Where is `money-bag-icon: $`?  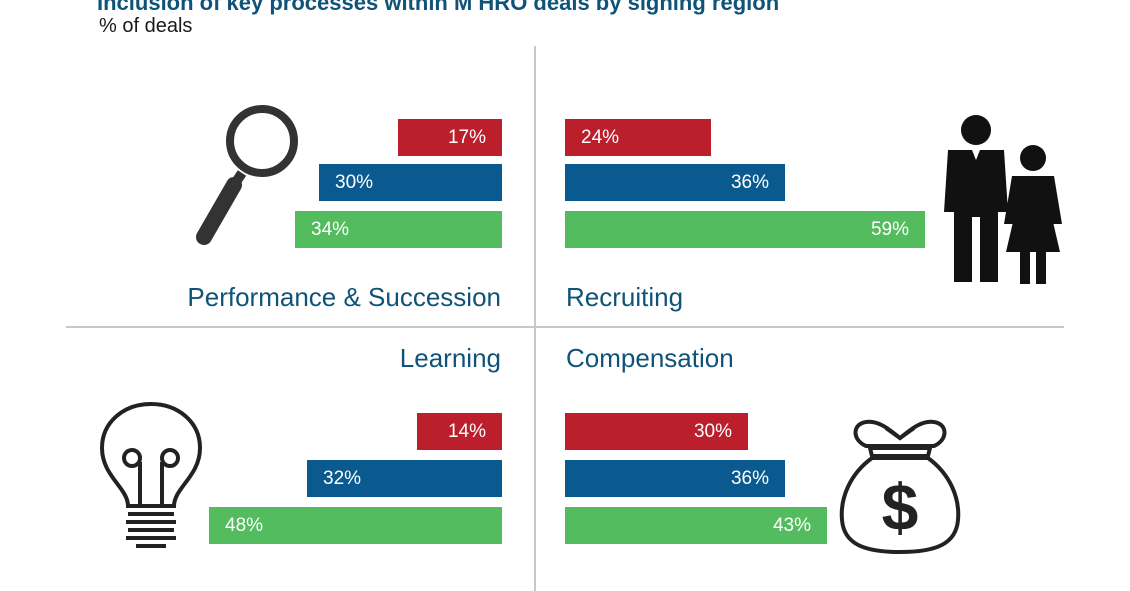
money-bag-icon: $ is located at coordinates (900, 487).